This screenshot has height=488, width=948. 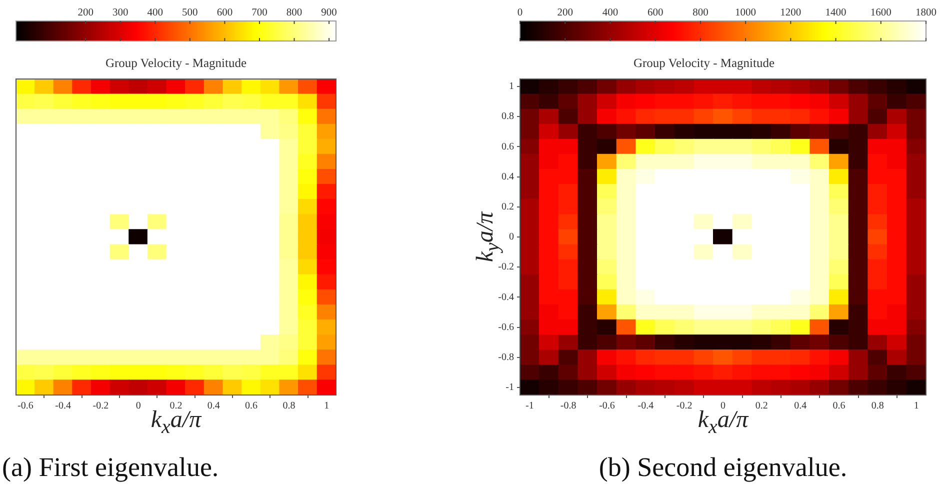 I want to click on color-bar-label: 1400, so click(x=835, y=13).